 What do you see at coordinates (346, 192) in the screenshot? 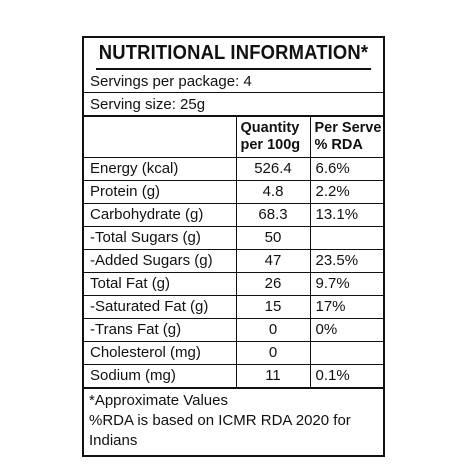
I see `nutrient-rda: 2.2%` at bounding box center [346, 192].